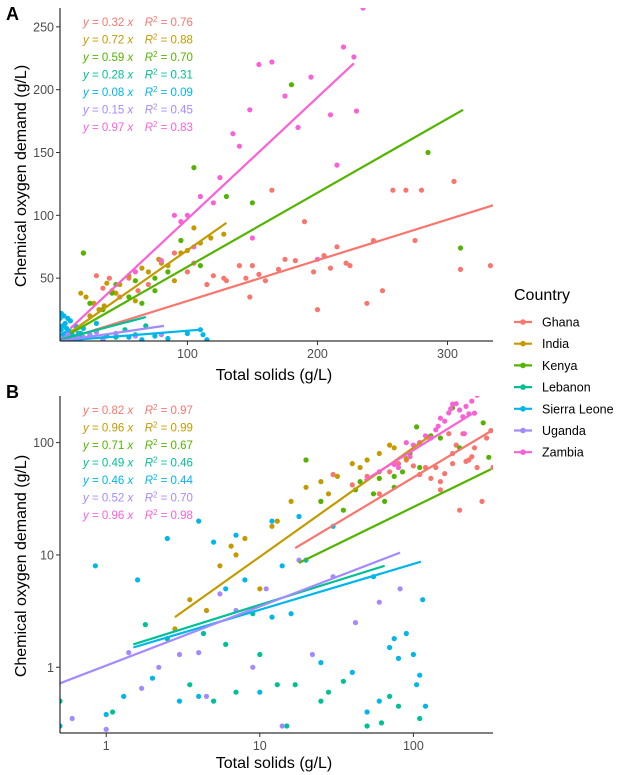  Describe the element at coordinates (288, 269) in the screenshot. I see `fit-line-ghana` at that location.